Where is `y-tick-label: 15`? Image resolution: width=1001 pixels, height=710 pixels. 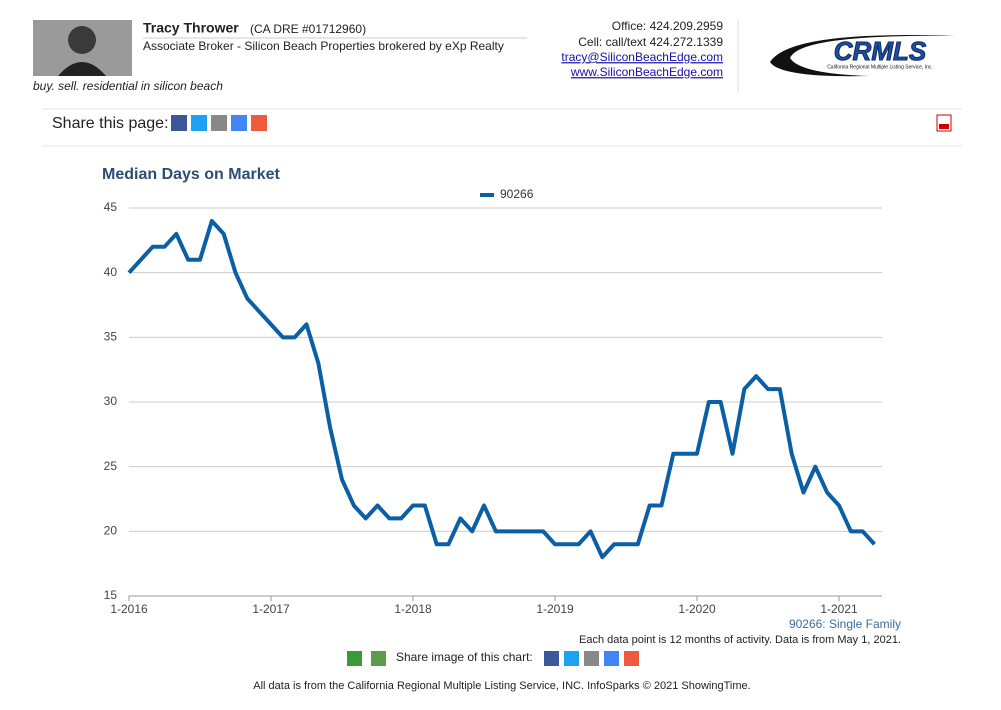
y-tick-label: 15 is located at coordinates (111, 595).